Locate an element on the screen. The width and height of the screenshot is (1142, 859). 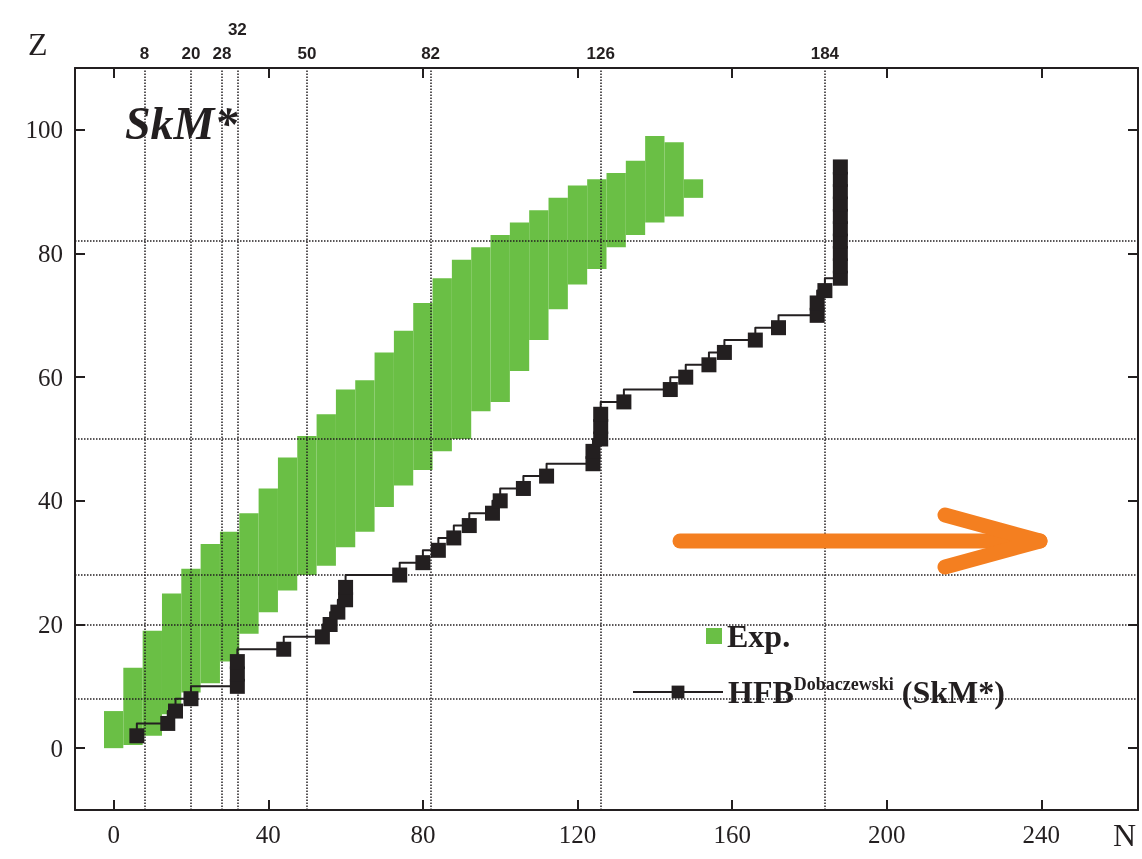
x-tick-label: 80 is located at coordinates (423, 834).